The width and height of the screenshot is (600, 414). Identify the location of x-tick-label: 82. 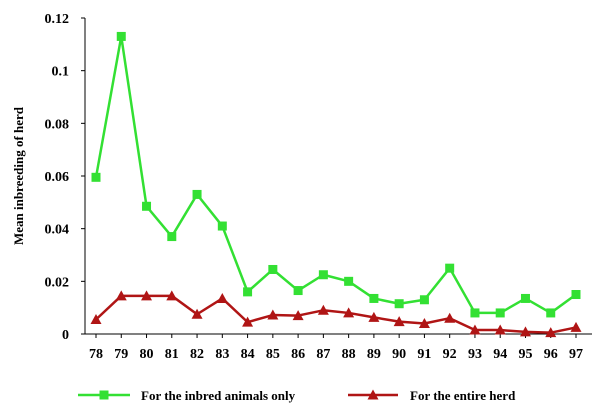
(197, 354).